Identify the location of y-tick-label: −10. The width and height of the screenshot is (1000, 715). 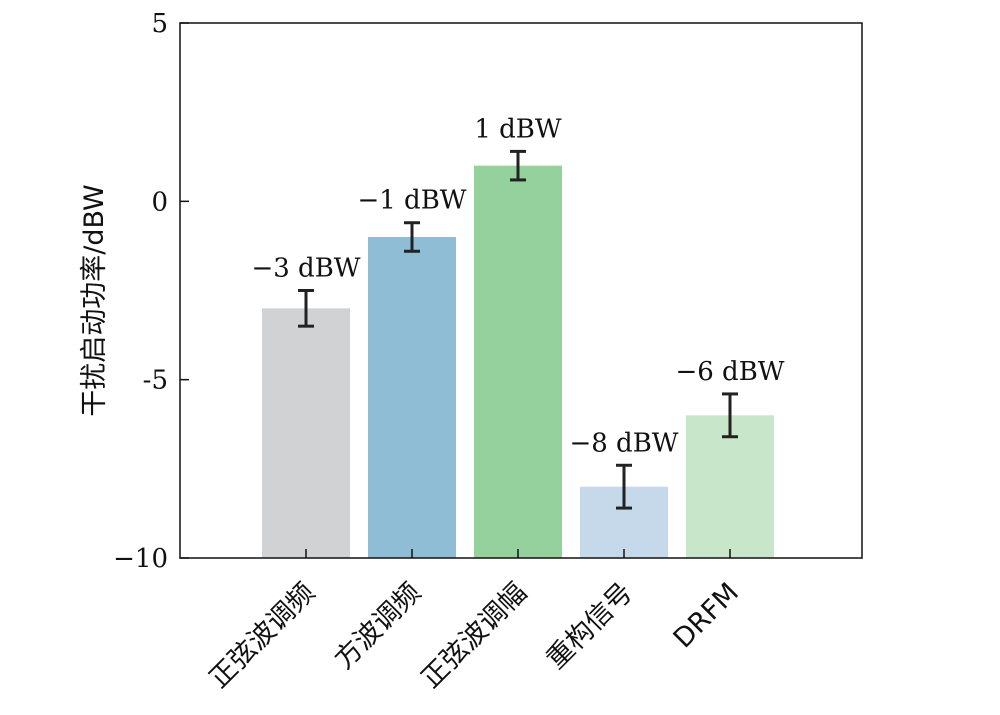
(140, 559).